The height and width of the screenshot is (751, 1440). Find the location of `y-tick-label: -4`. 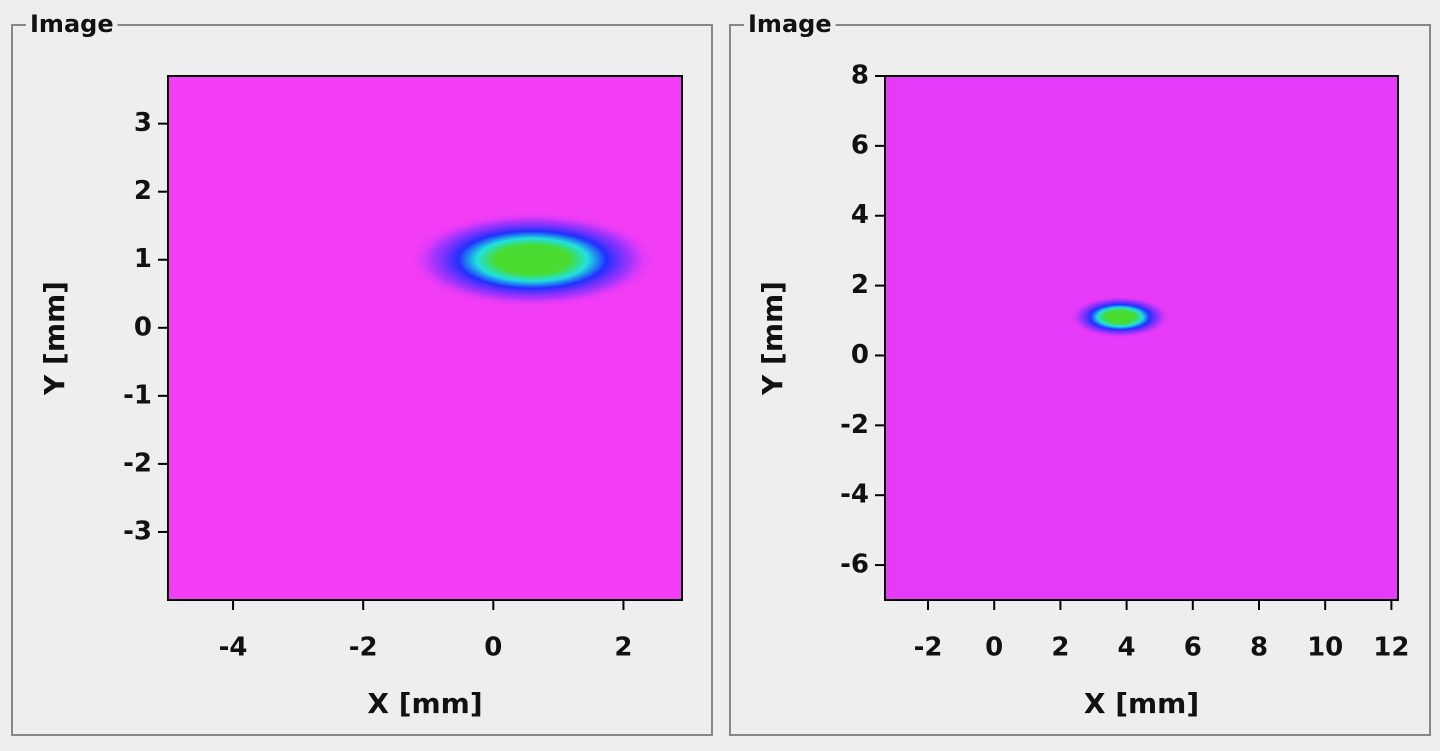

y-tick-label: -4 is located at coordinates (854, 495).